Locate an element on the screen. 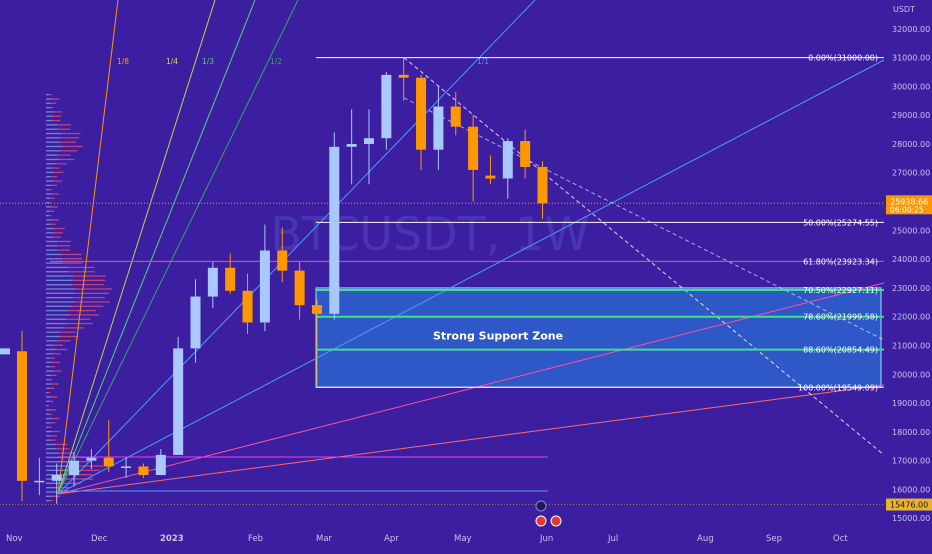 This screenshot has width=932, height=554. time-tick-label: Jun is located at coordinates (546, 539).